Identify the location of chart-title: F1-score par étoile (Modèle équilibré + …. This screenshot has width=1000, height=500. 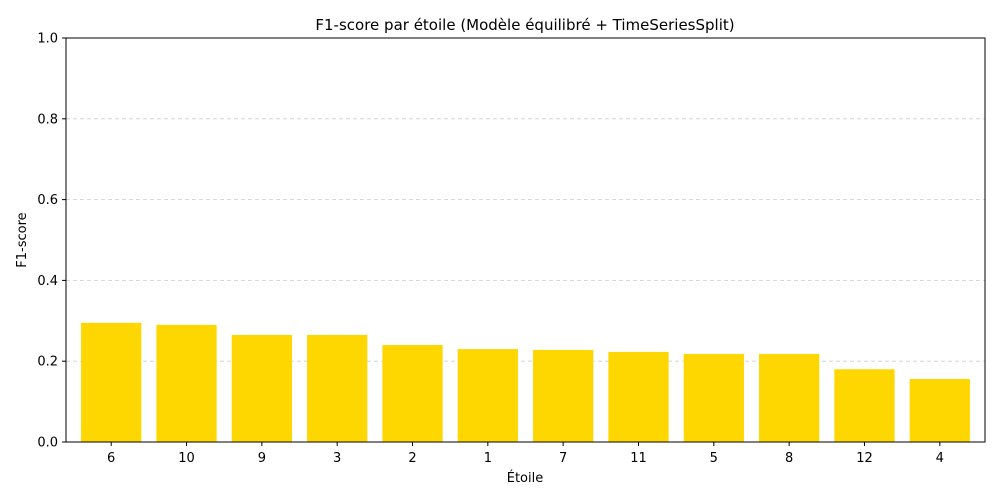
(524, 25).